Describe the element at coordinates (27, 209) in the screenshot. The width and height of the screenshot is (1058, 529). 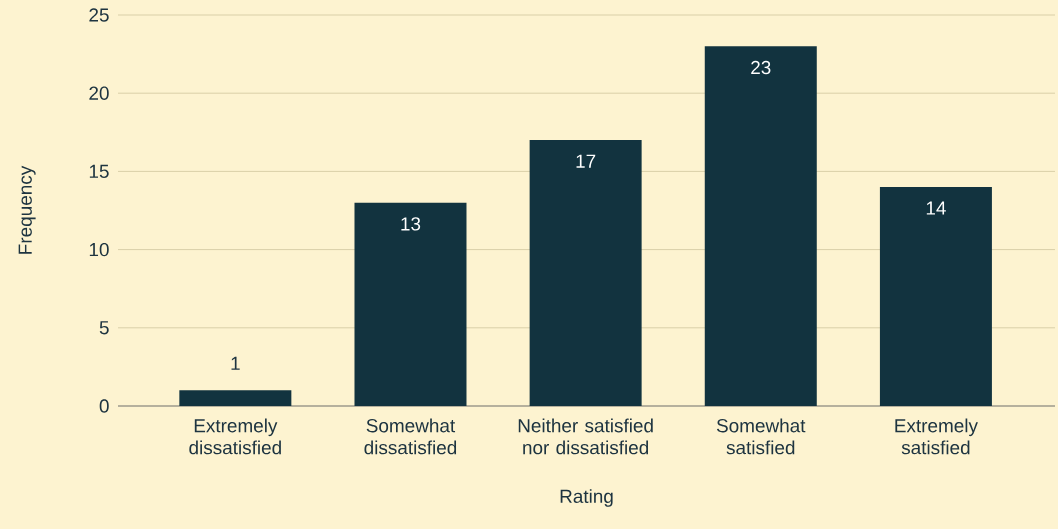
I see `y-axis-title: Frequency` at that location.